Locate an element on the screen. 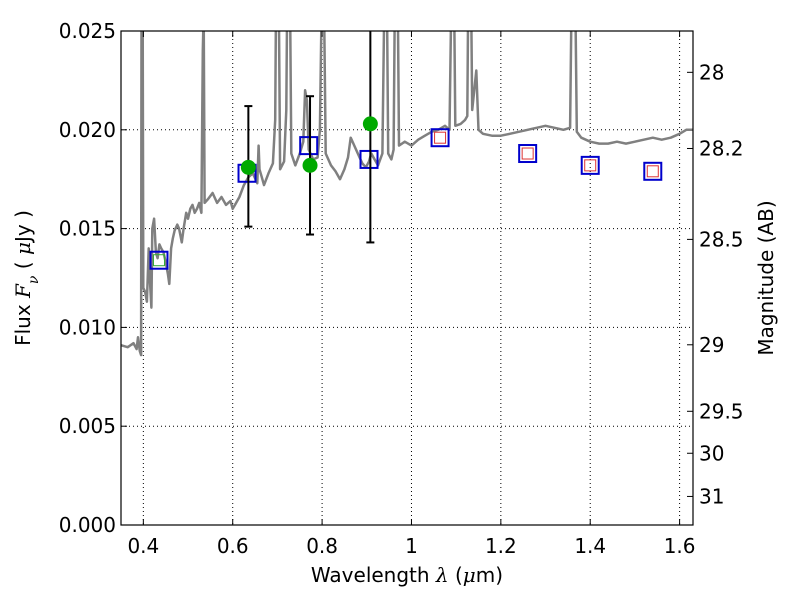 The height and width of the screenshot is (600, 800). y-tick-label: 0.010 is located at coordinates (87, 327).